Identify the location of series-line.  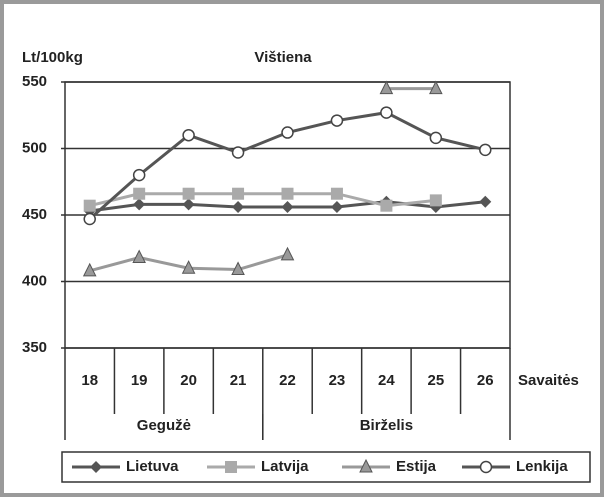
(262, 200).